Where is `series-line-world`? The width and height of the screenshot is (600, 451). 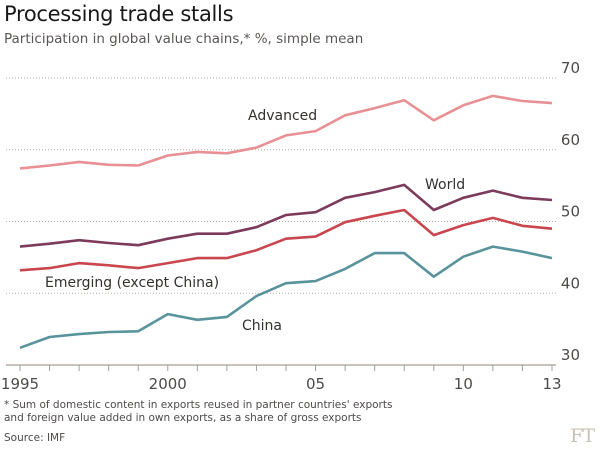 series-line-world is located at coordinates (286, 215).